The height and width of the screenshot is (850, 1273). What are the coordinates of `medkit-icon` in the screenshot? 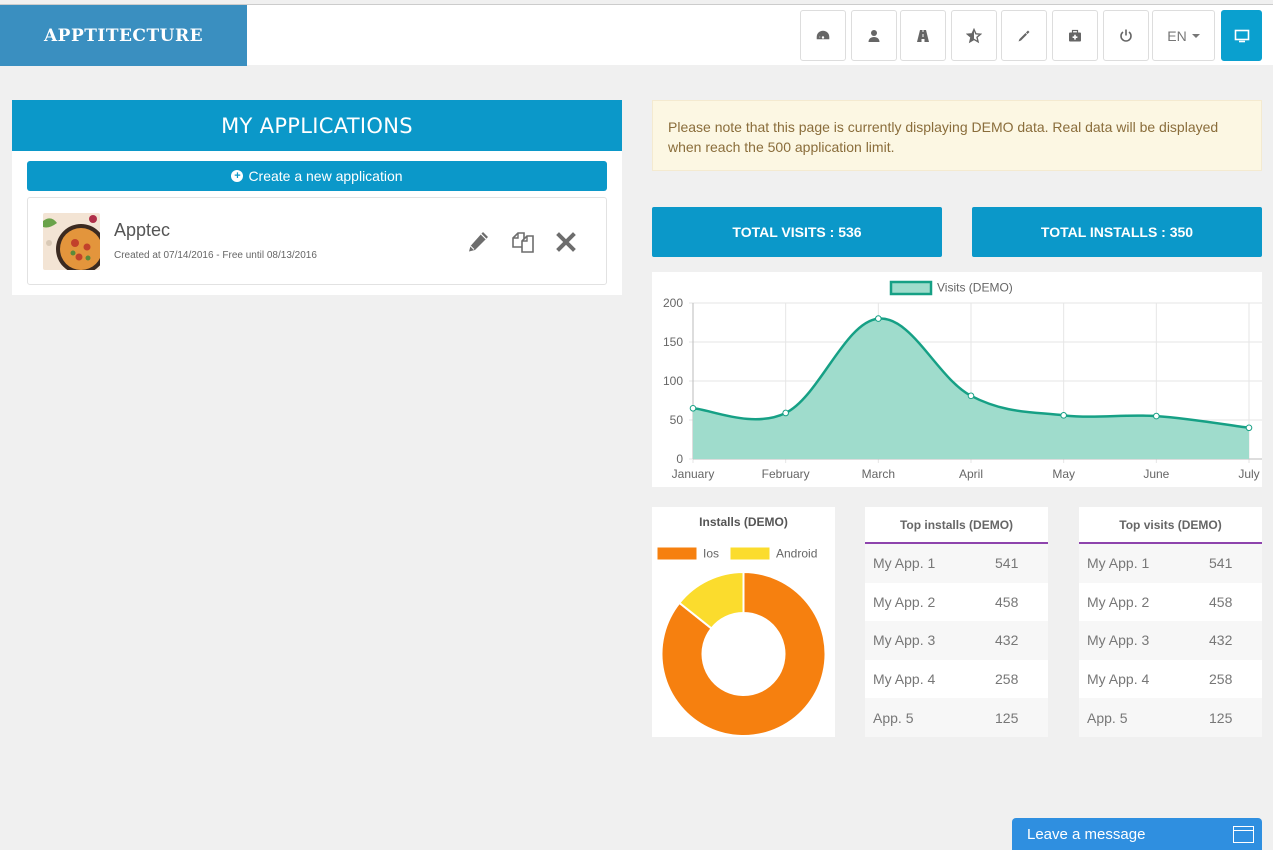 It's located at (1075, 35).